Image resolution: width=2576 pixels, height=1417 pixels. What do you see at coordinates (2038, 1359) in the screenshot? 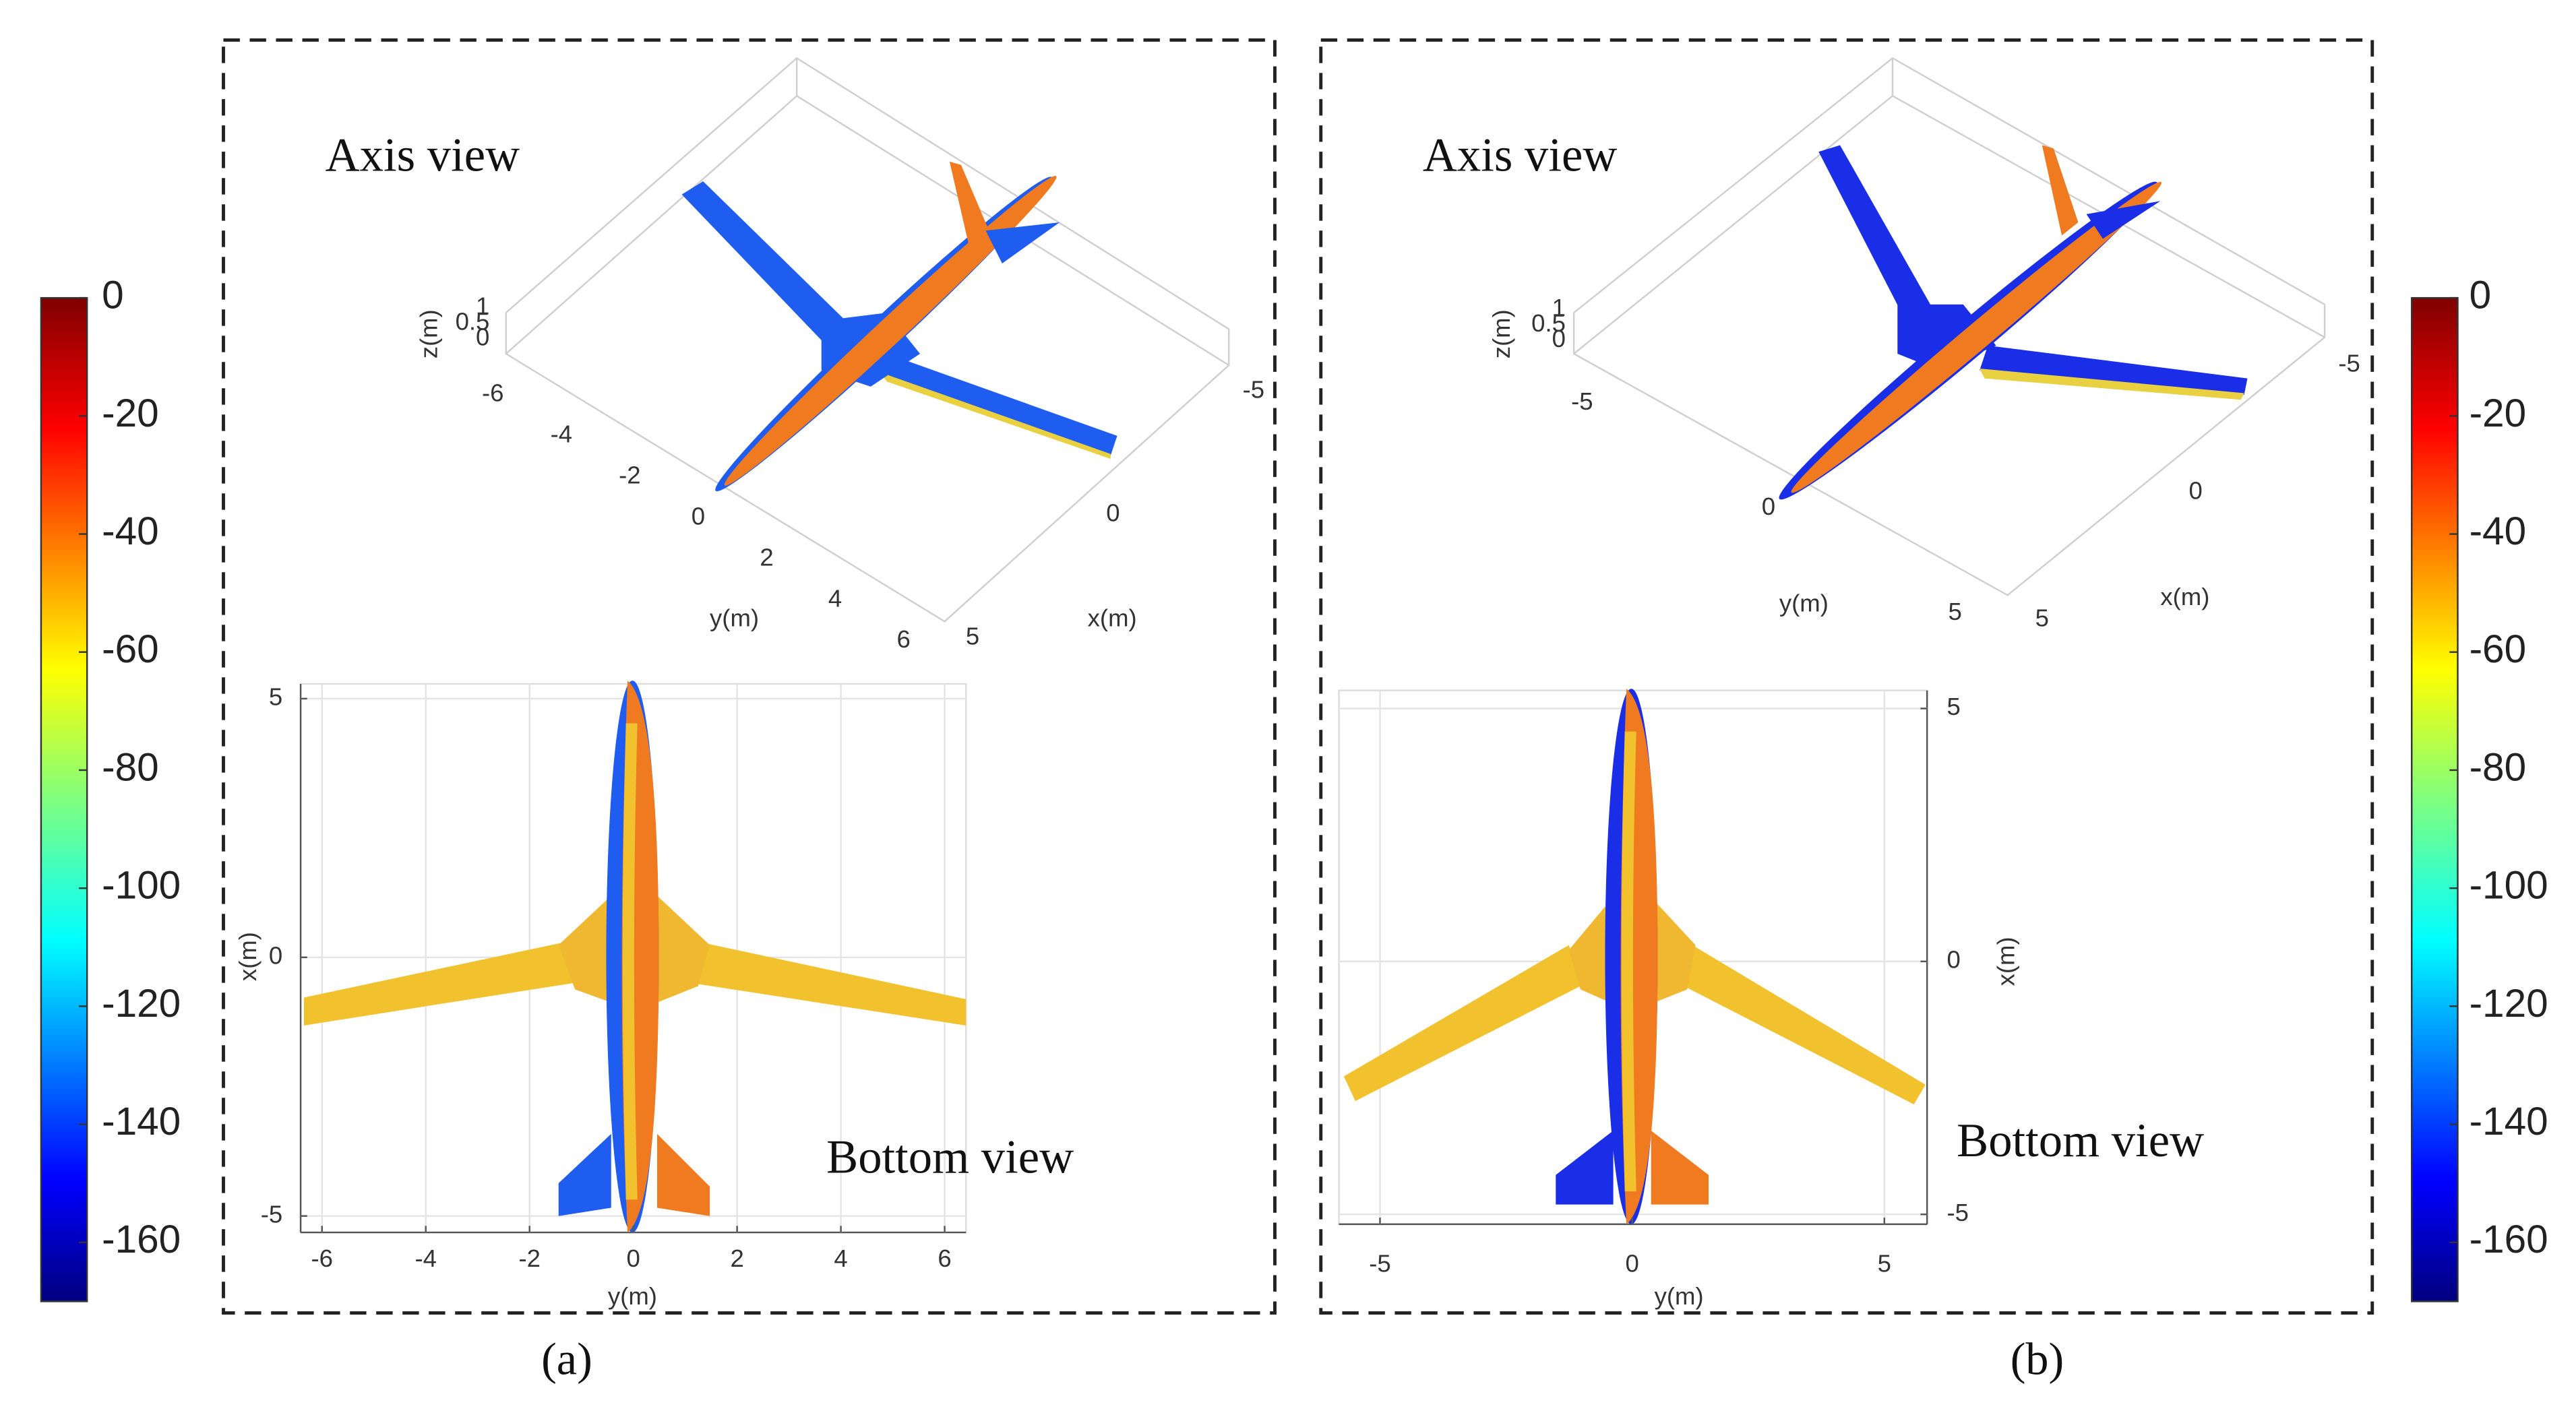
I see `panel-label: (b)` at bounding box center [2038, 1359].